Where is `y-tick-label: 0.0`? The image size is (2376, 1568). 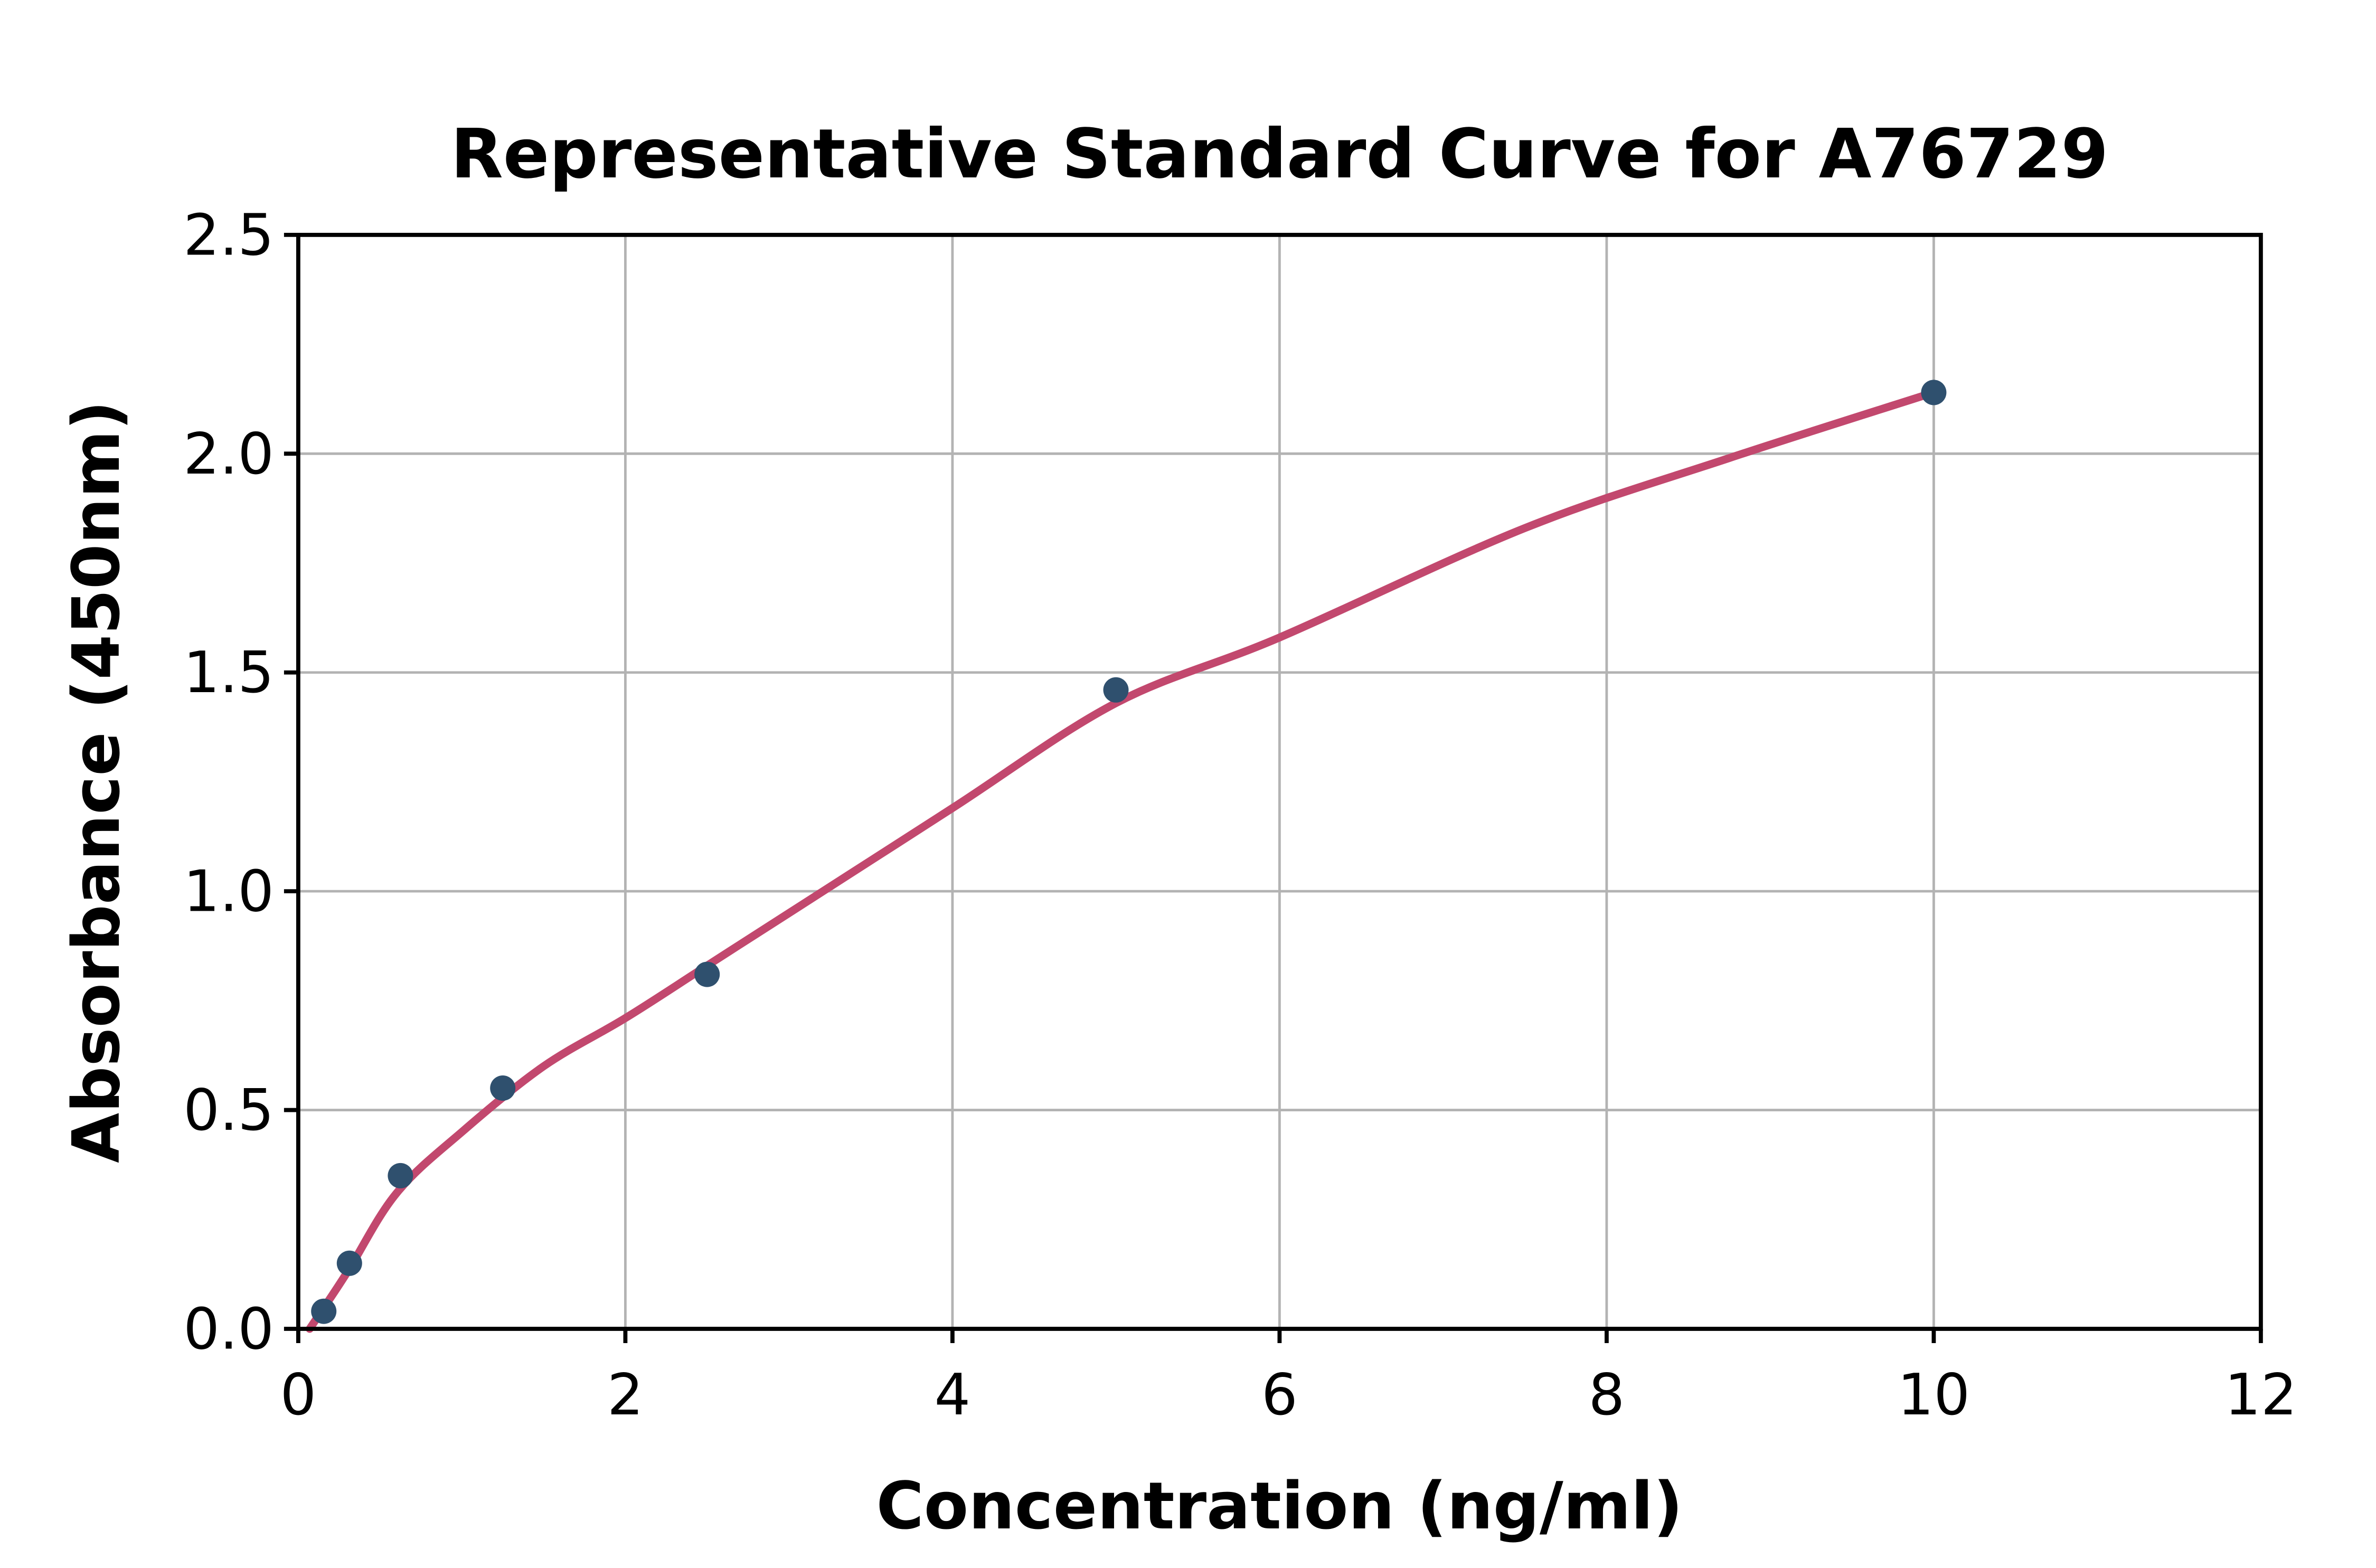 y-tick-label: 0.0 is located at coordinates (229, 1330).